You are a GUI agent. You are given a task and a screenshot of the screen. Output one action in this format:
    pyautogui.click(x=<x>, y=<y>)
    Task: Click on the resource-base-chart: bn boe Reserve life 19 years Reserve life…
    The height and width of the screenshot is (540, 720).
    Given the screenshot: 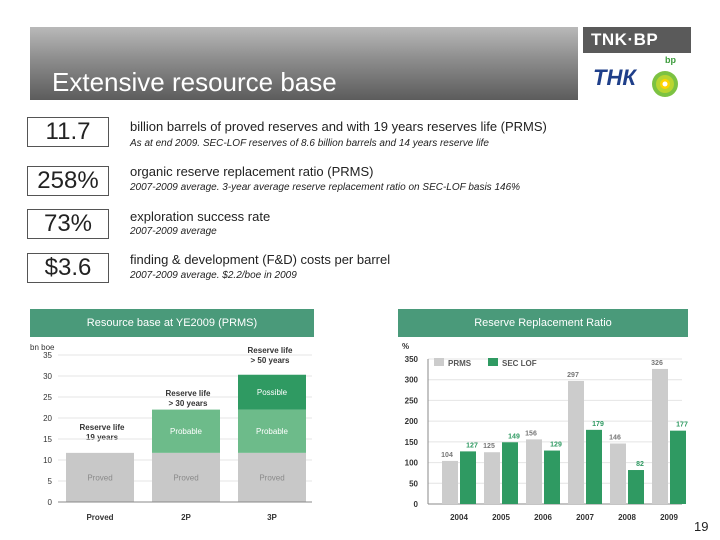 What is the action you would take?
    pyautogui.click(x=171, y=432)
    